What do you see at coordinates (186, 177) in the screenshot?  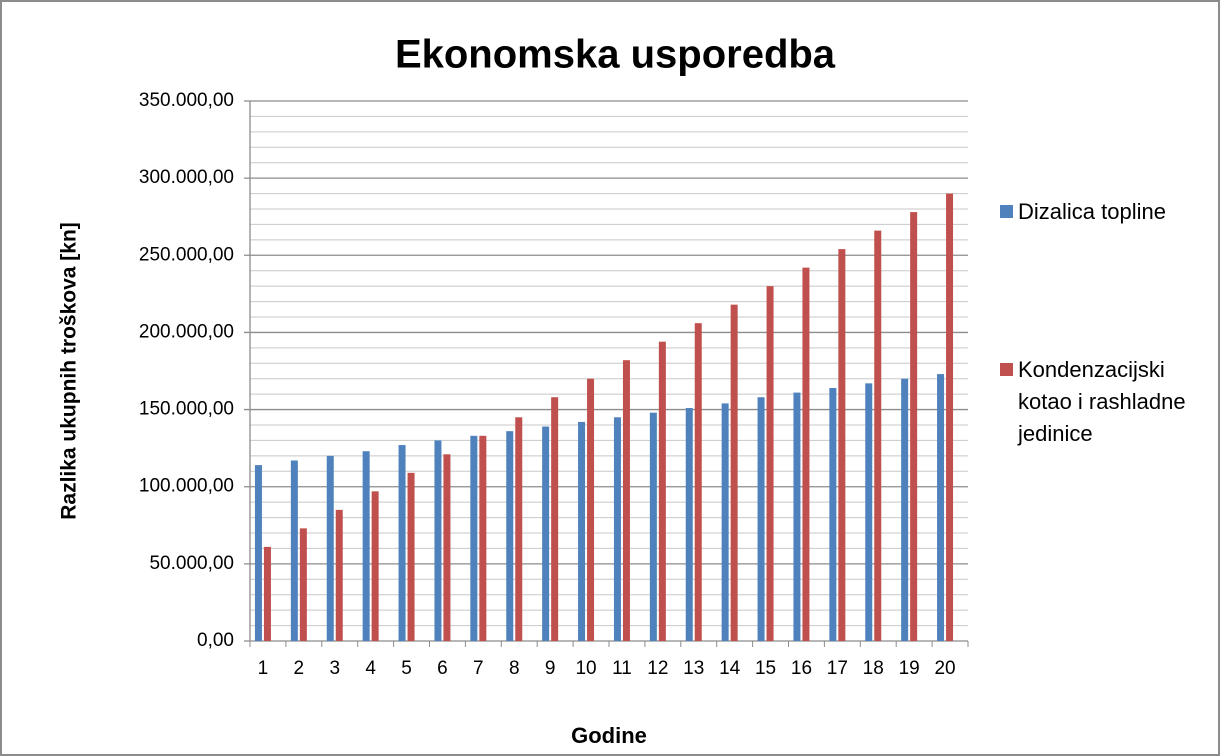 I see `y-tick-label: 300.000,00` at bounding box center [186, 177].